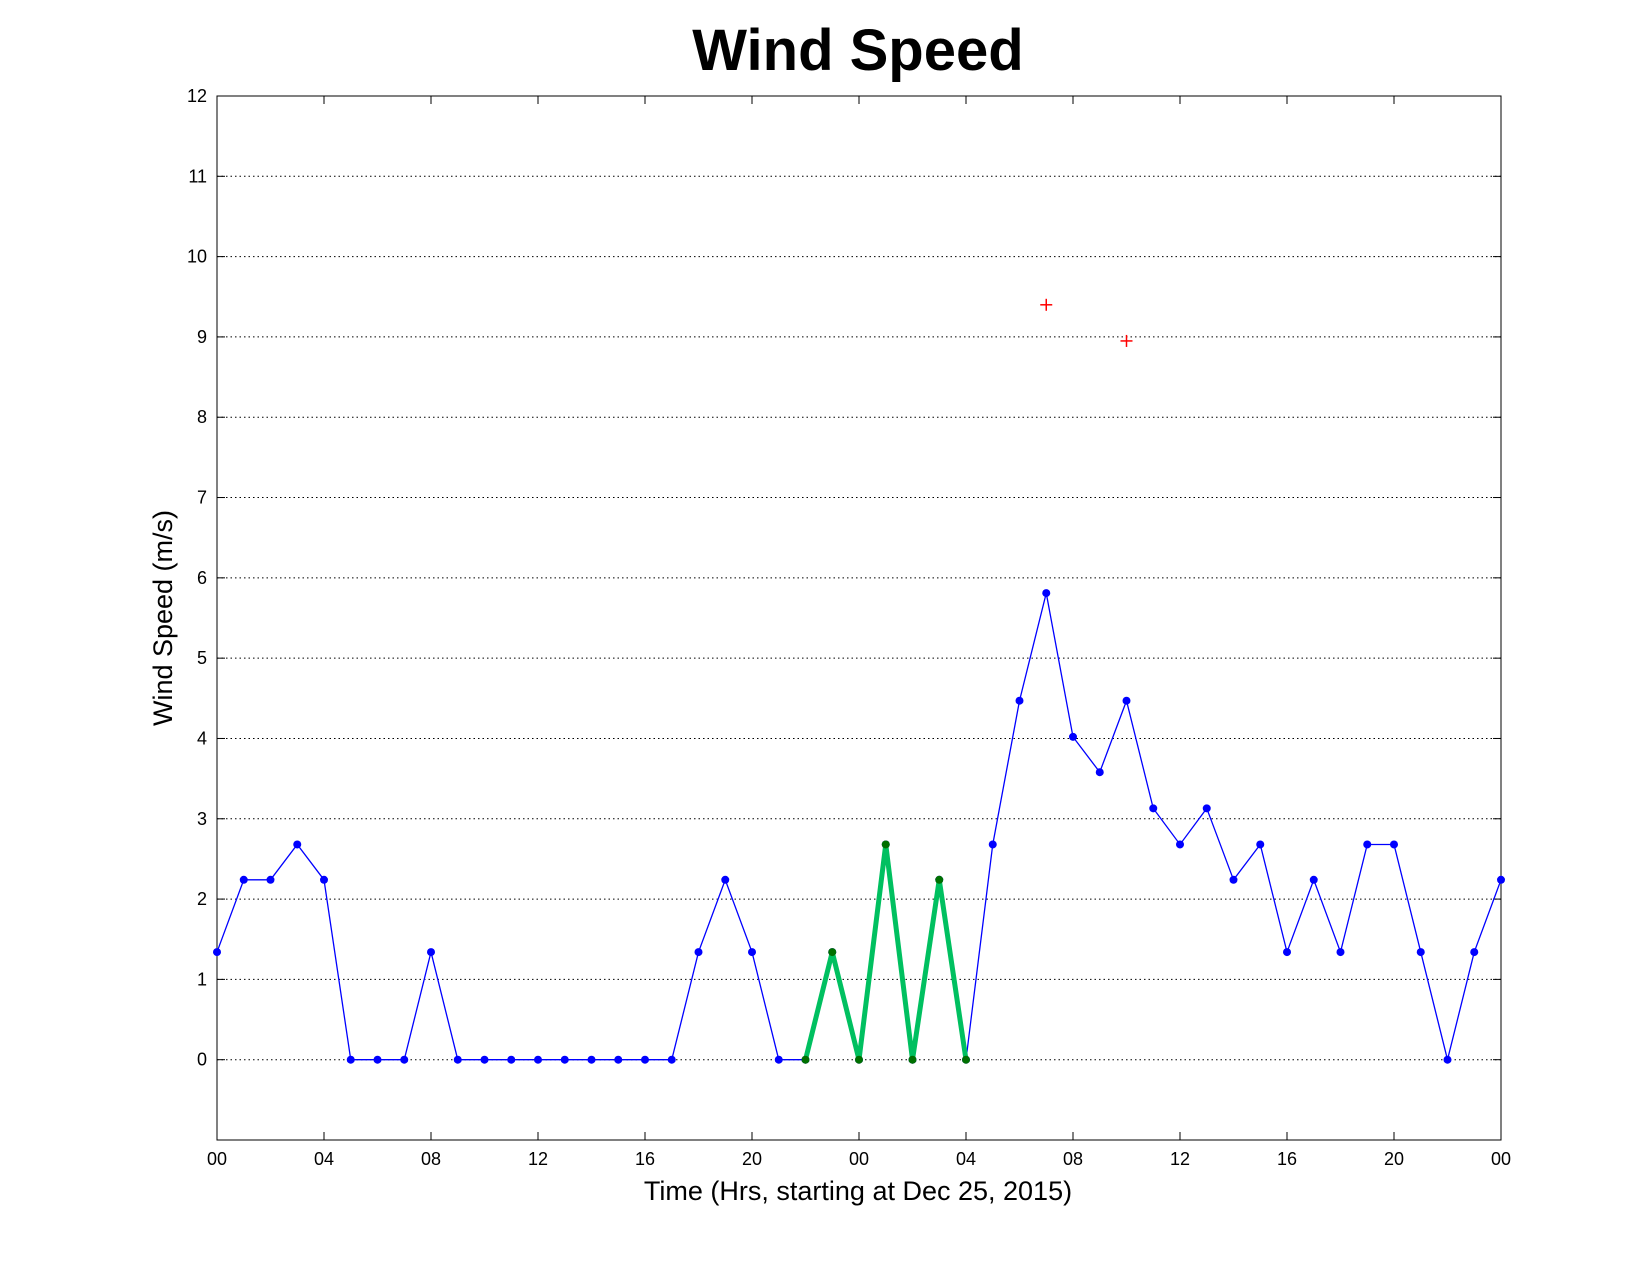 The height and width of the screenshot is (1275, 1650). What do you see at coordinates (197, 257) in the screenshot?
I see `y-tick-label: 10` at bounding box center [197, 257].